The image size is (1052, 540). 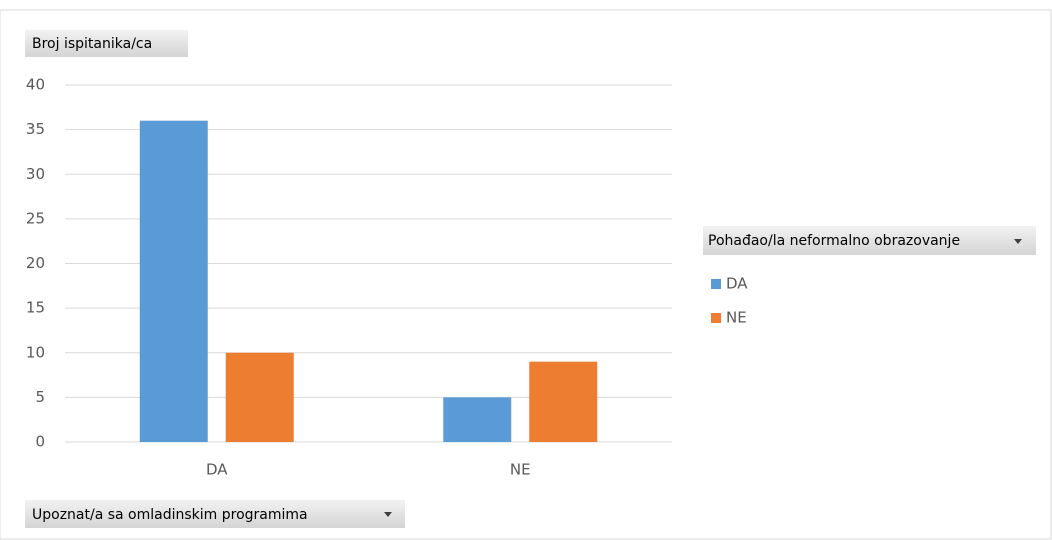 What do you see at coordinates (92, 44) in the screenshot?
I see `value-field-label: Broj ispitanika/ca` at bounding box center [92, 44].